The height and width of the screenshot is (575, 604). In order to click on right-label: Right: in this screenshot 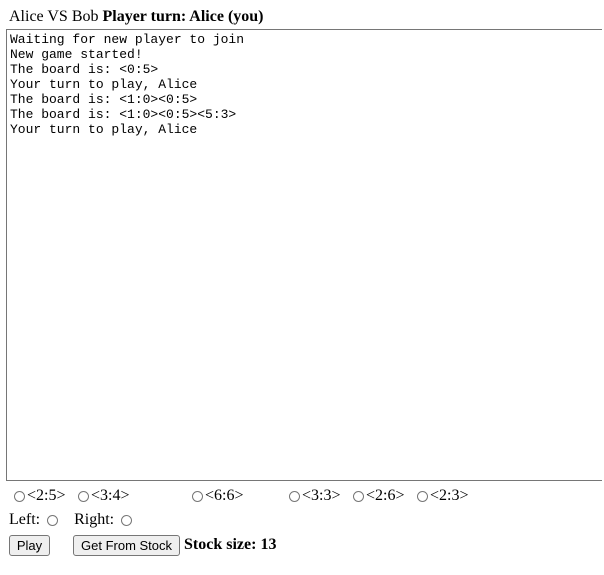, I will do `click(94, 519)`.